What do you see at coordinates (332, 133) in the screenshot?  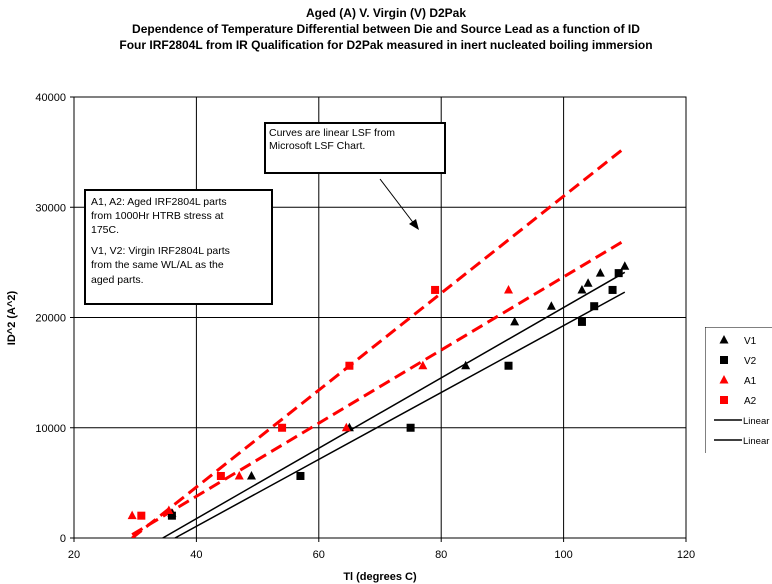 I see `annotation-lsf-line-1: Curves are linear LSF from` at bounding box center [332, 133].